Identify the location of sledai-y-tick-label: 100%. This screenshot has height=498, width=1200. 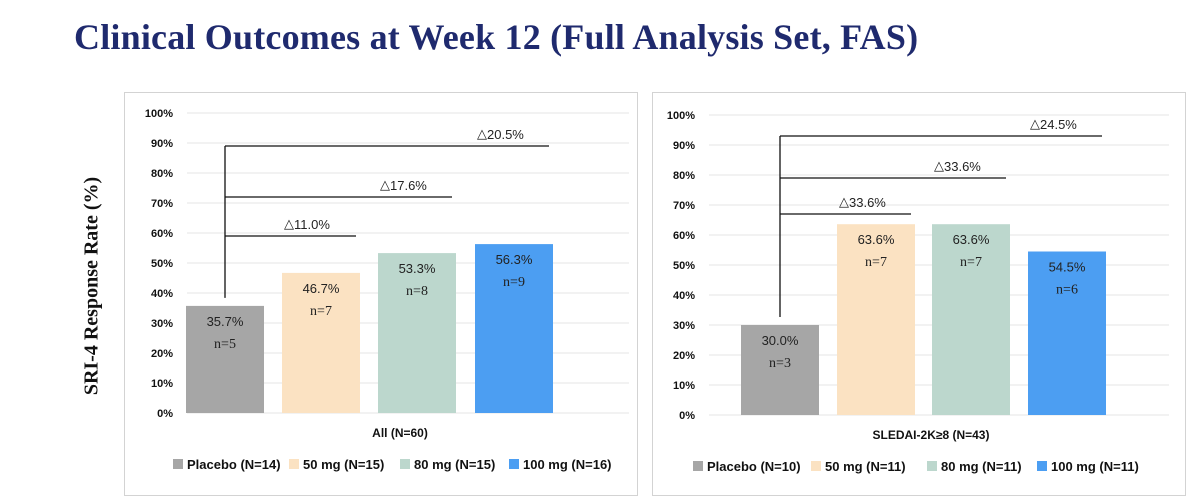
(681, 116).